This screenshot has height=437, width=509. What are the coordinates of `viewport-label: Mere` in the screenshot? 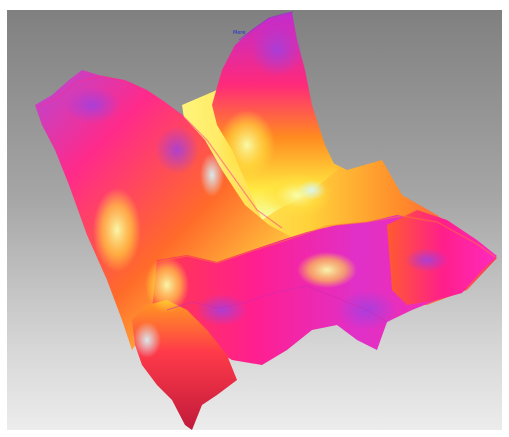 It's located at (239, 33).